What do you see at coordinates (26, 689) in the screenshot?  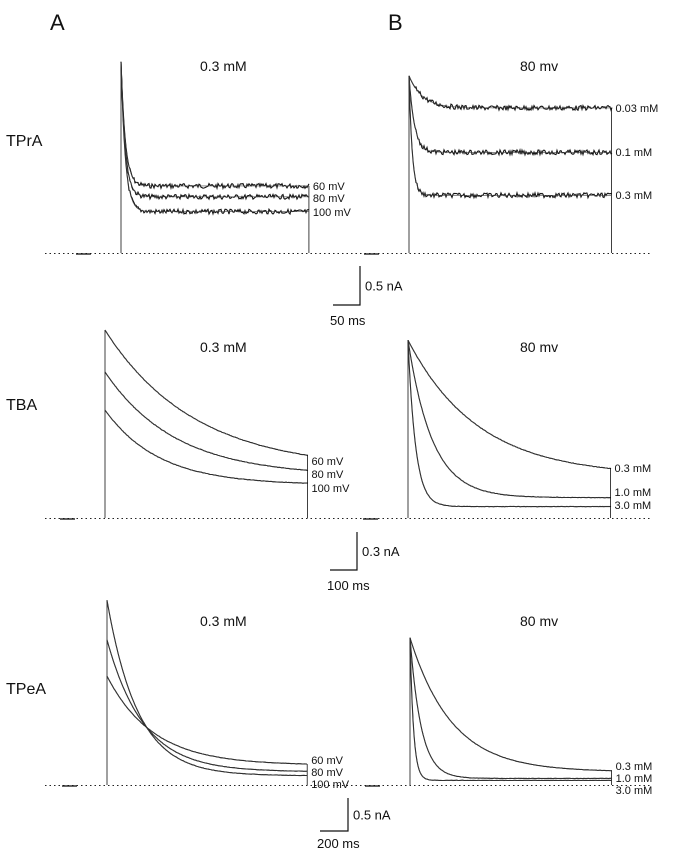 I see `row-label-tpea: TPeA` at bounding box center [26, 689].